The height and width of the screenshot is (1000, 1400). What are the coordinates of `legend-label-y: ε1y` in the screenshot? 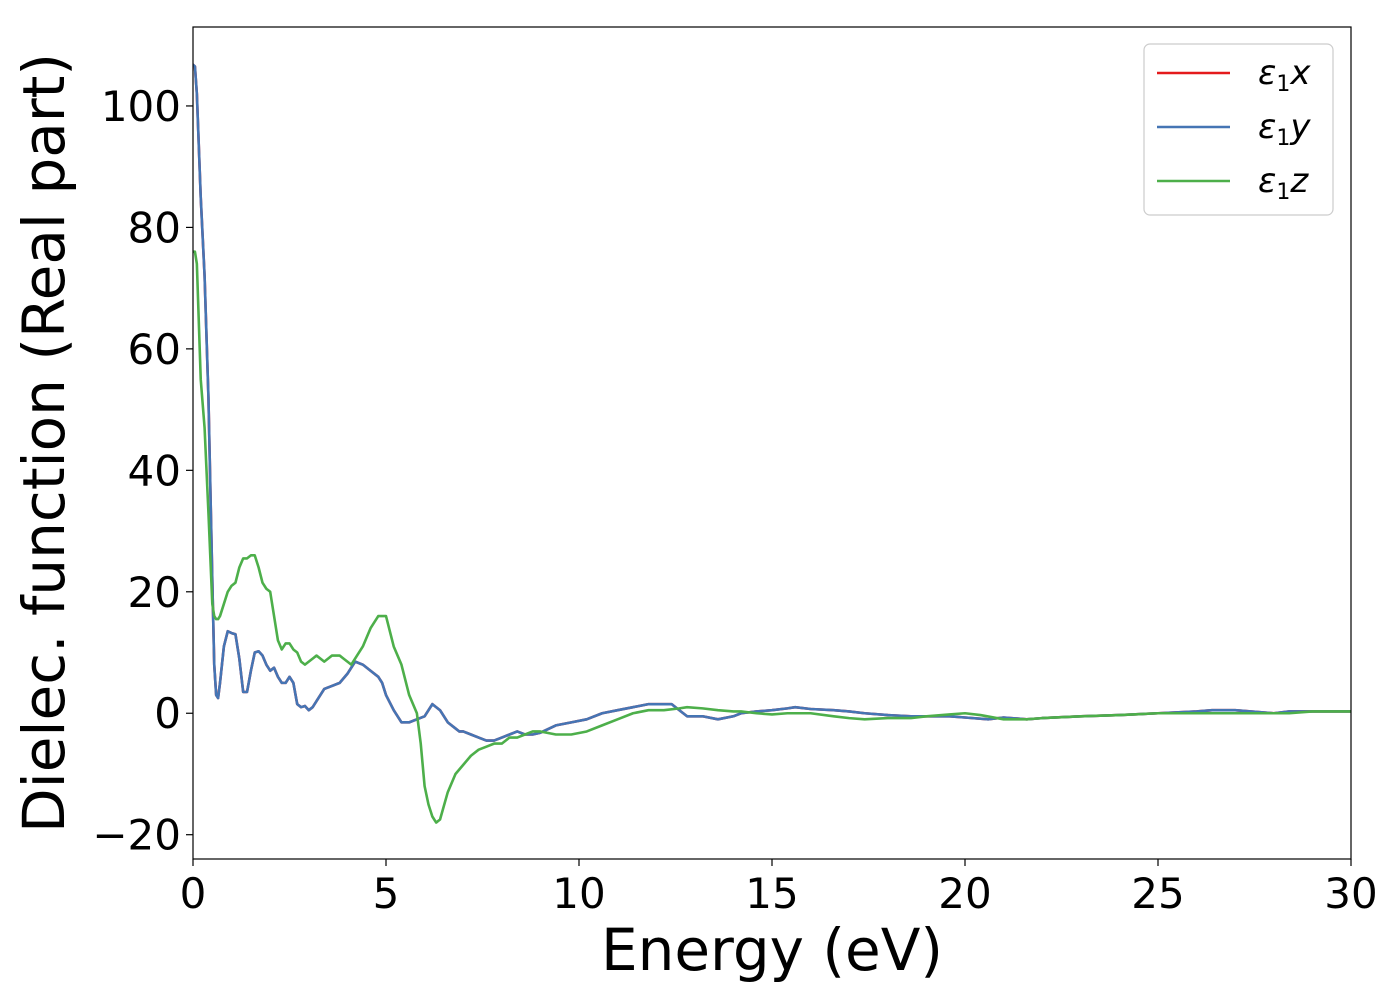 It's located at (1284, 129).